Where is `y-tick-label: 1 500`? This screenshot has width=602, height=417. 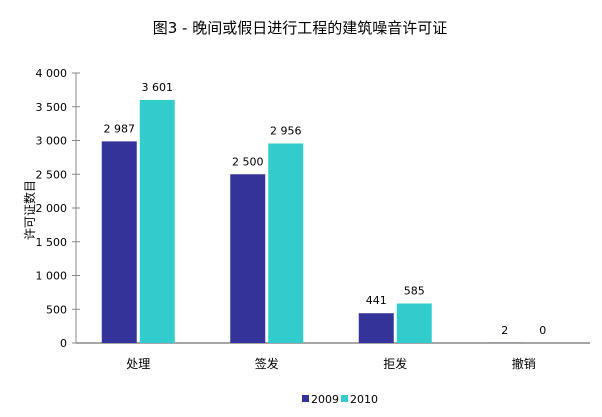
y-tick-label: 1 500 is located at coordinates (52, 242).